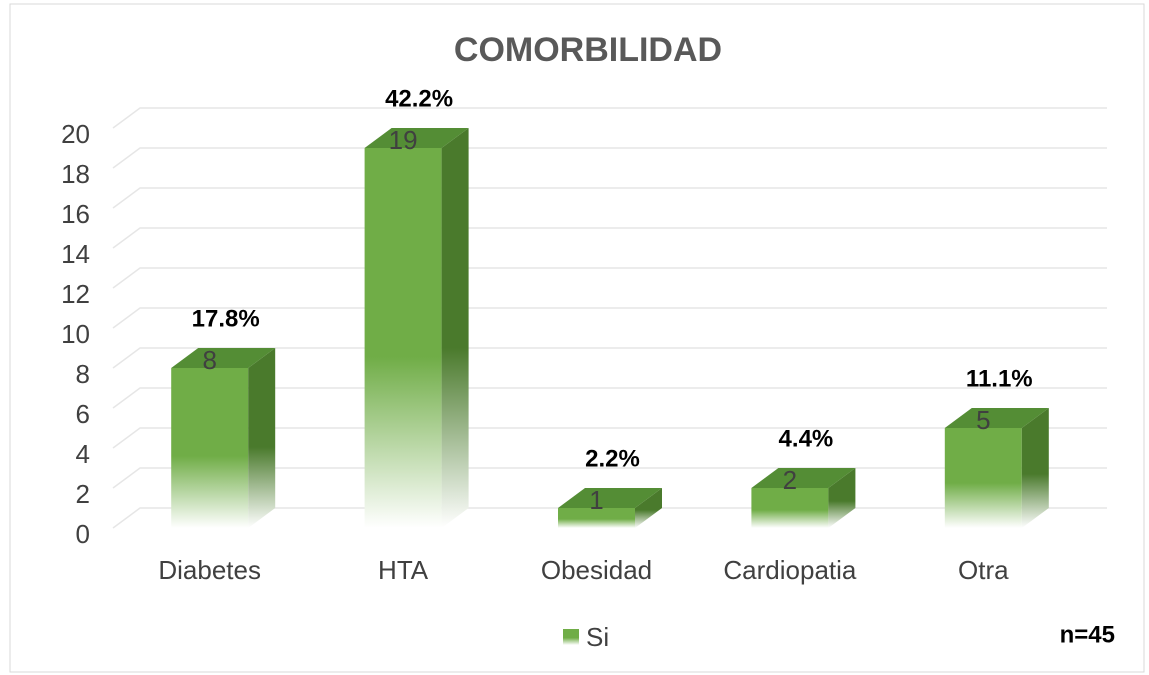 The height and width of the screenshot is (675, 1149). What do you see at coordinates (83, 374) in the screenshot?
I see `y-tick-label: 8` at bounding box center [83, 374].